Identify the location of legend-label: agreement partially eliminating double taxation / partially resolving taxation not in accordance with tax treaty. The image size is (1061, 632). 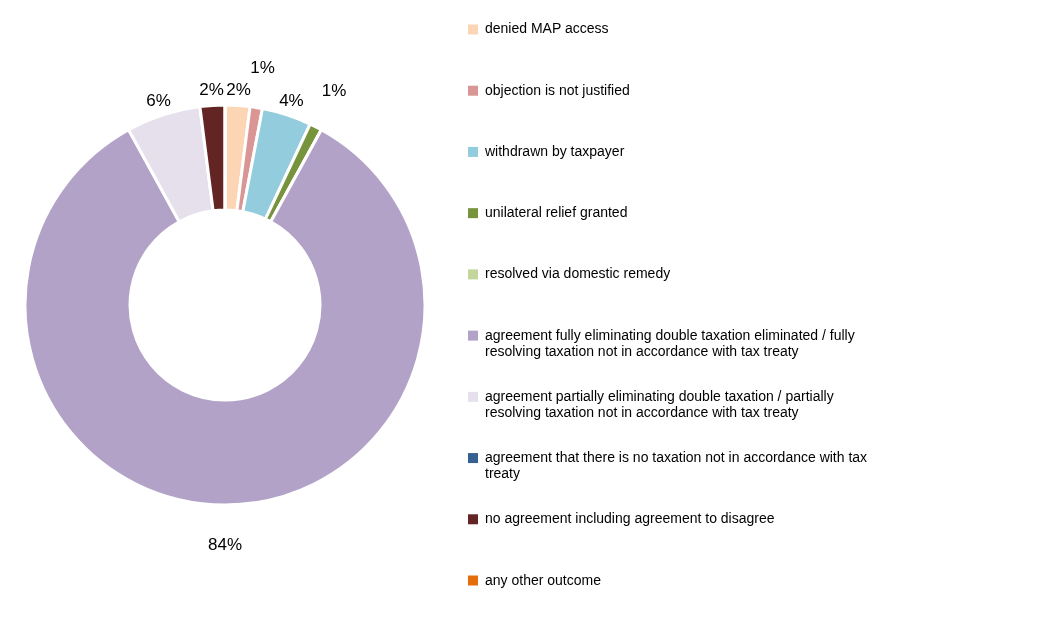
(659, 403).